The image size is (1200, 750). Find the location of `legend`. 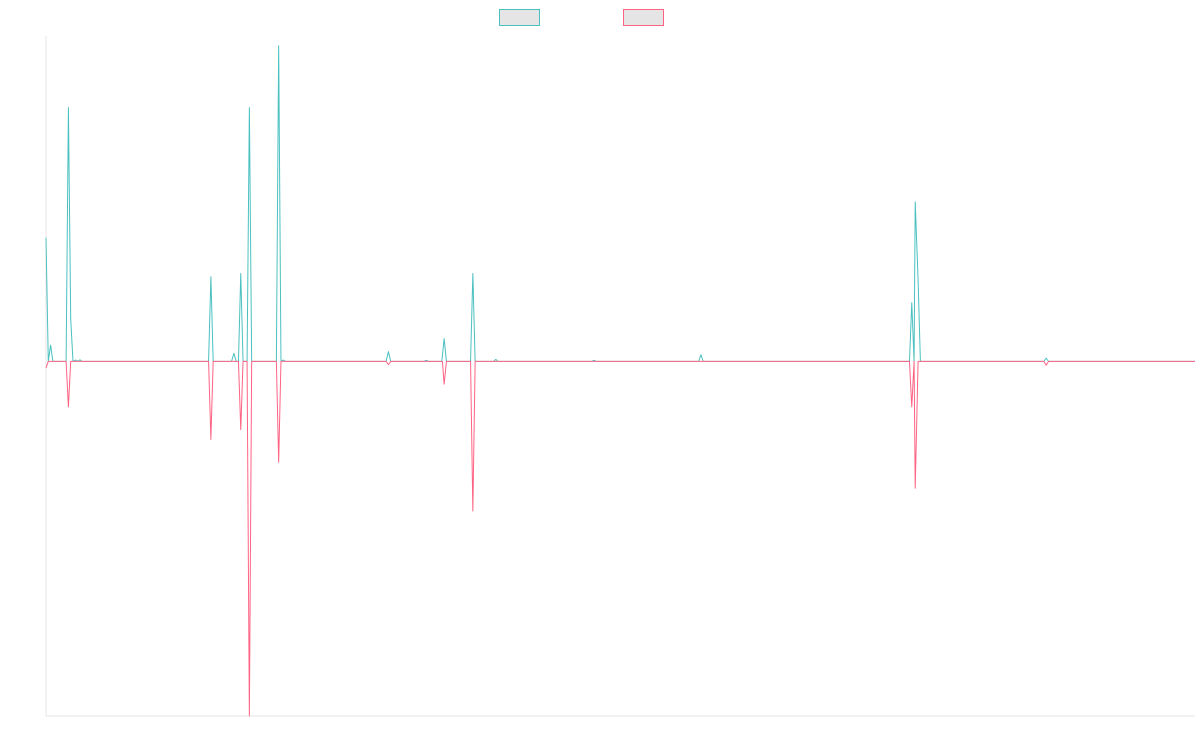

legend is located at coordinates (581, 17).